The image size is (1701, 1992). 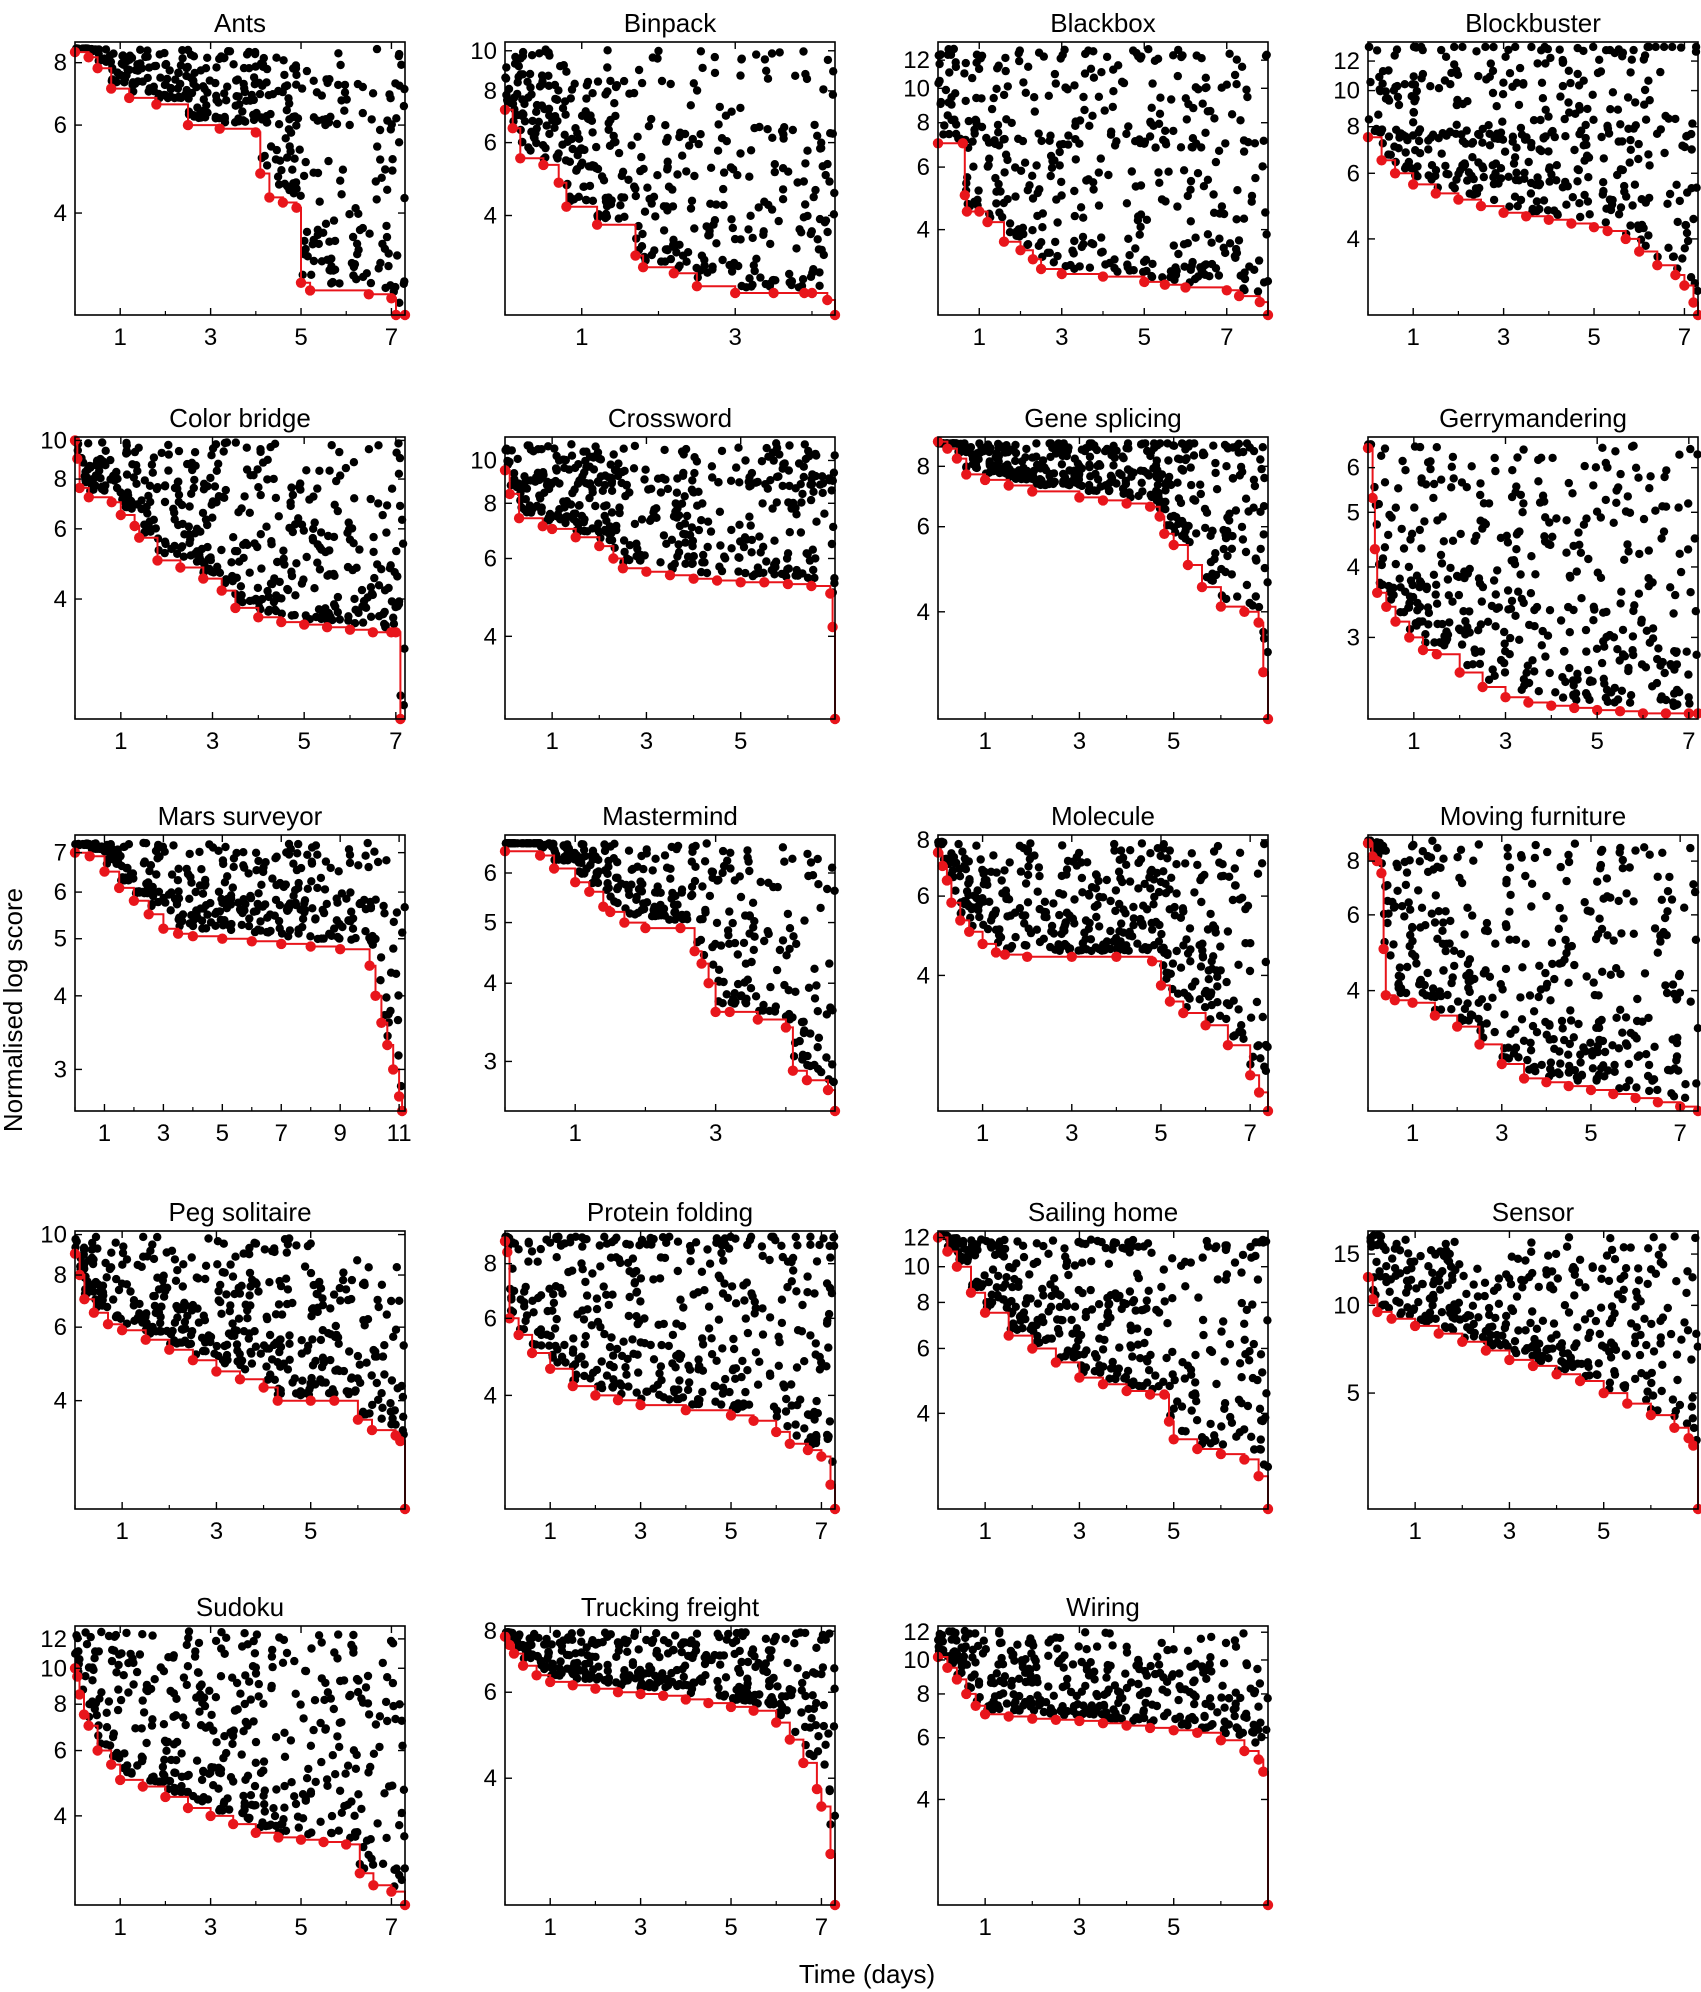 What do you see at coordinates (483, 460) in the screenshot?
I see `y-tick-label: 10` at bounding box center [483, 460].